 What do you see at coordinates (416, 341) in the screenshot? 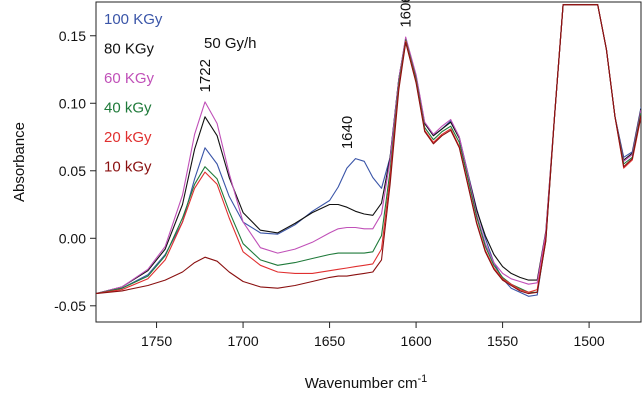
I see `x-tick-label: 1600` at bounding box center [416, 341].